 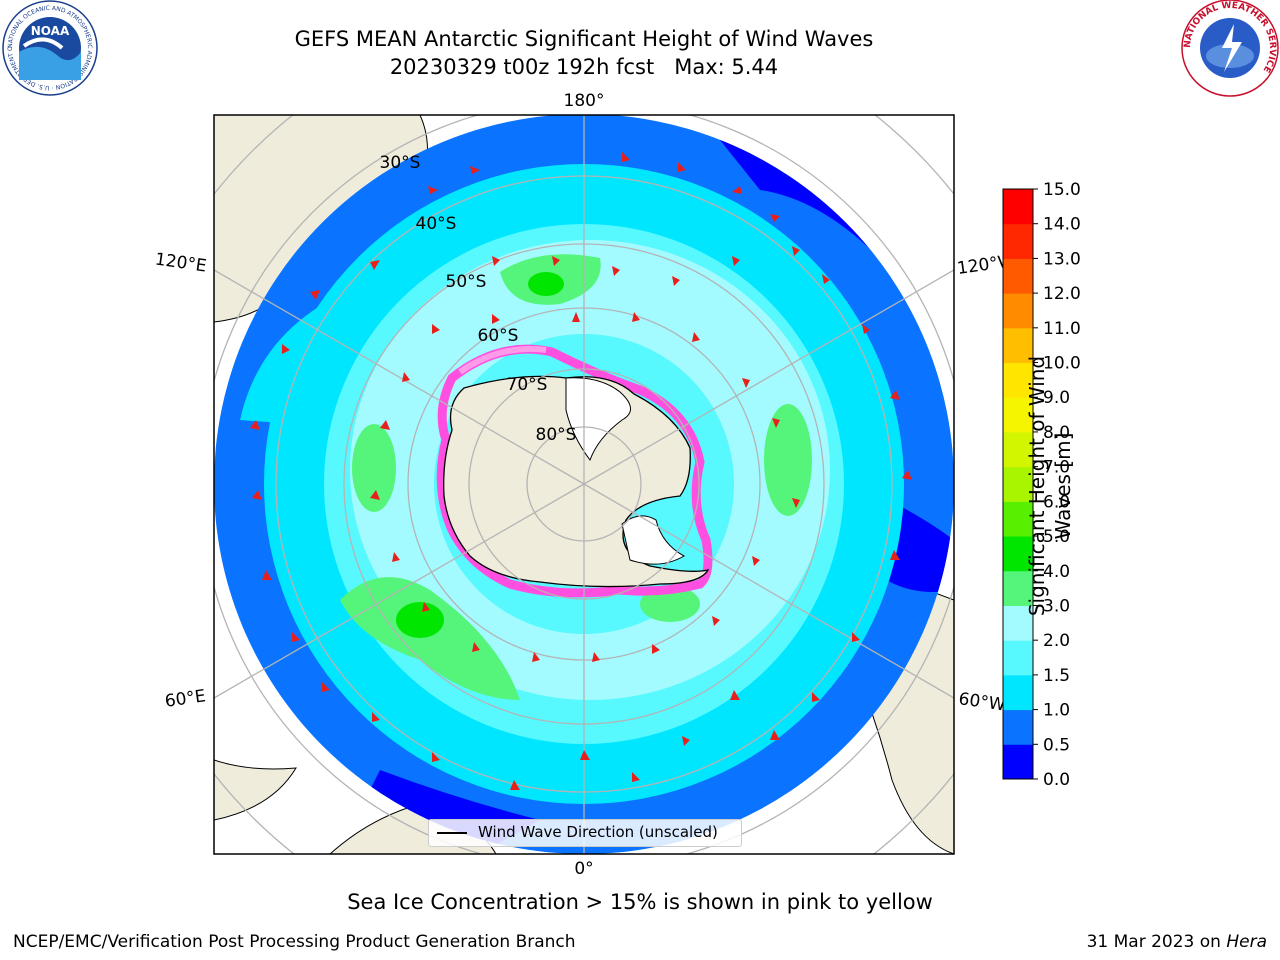 I want to click on colorbar-tick-label: 6.0, so click(x=1056, y=502).